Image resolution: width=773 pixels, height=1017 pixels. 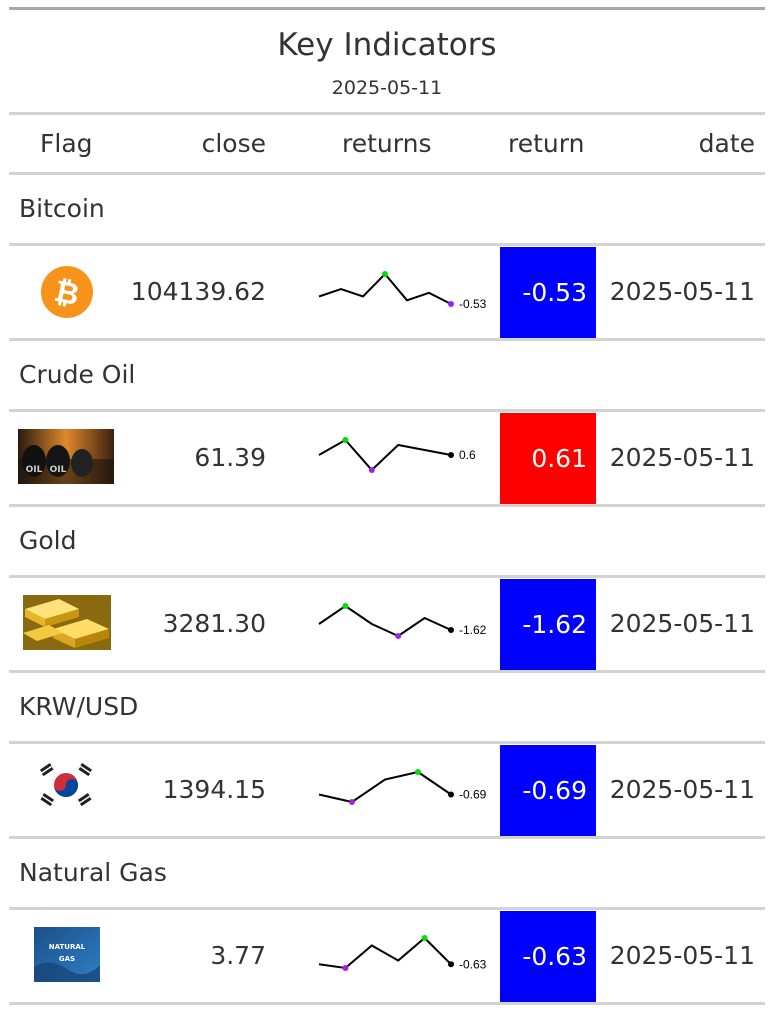 I want to click on natural-gas-image-label: GAS, so click(x=67, y=959).